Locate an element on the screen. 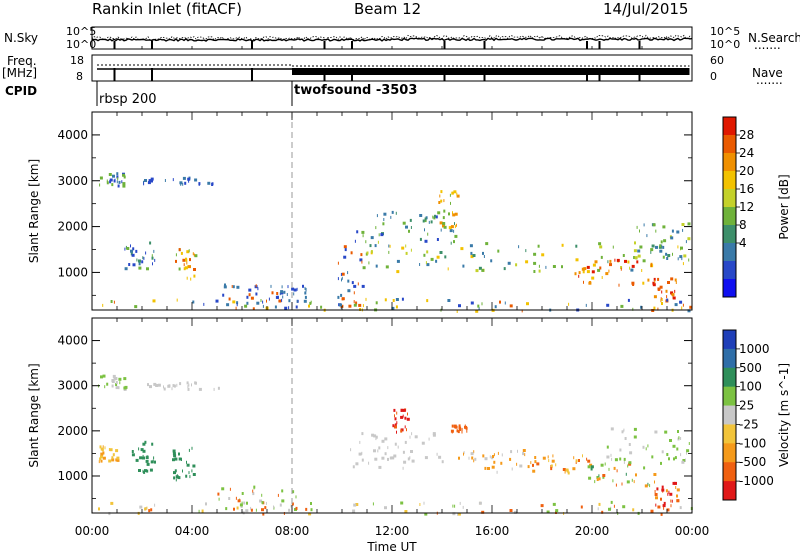  power-colorbar-label-0: 28 is located at coordinates (746, 135).